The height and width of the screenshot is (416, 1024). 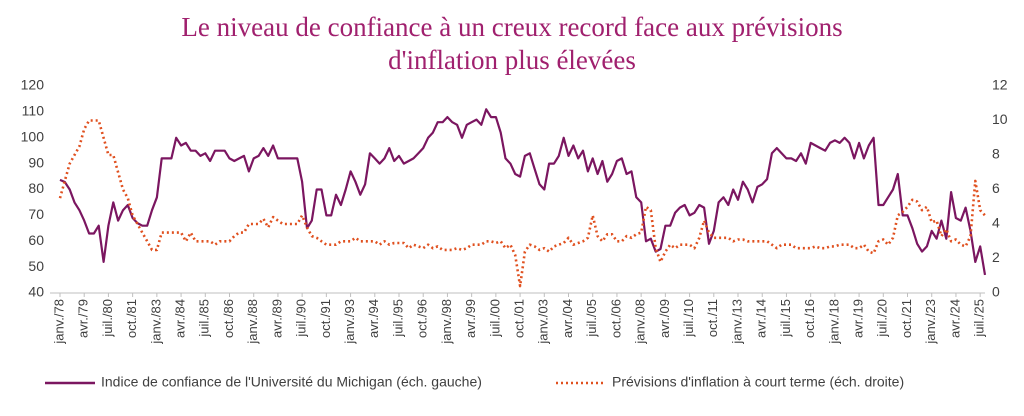 What do you see at coordinates (36, 188) in the screenshot?
I see `y-tick-label: 80` at bounding box center [36, 188].